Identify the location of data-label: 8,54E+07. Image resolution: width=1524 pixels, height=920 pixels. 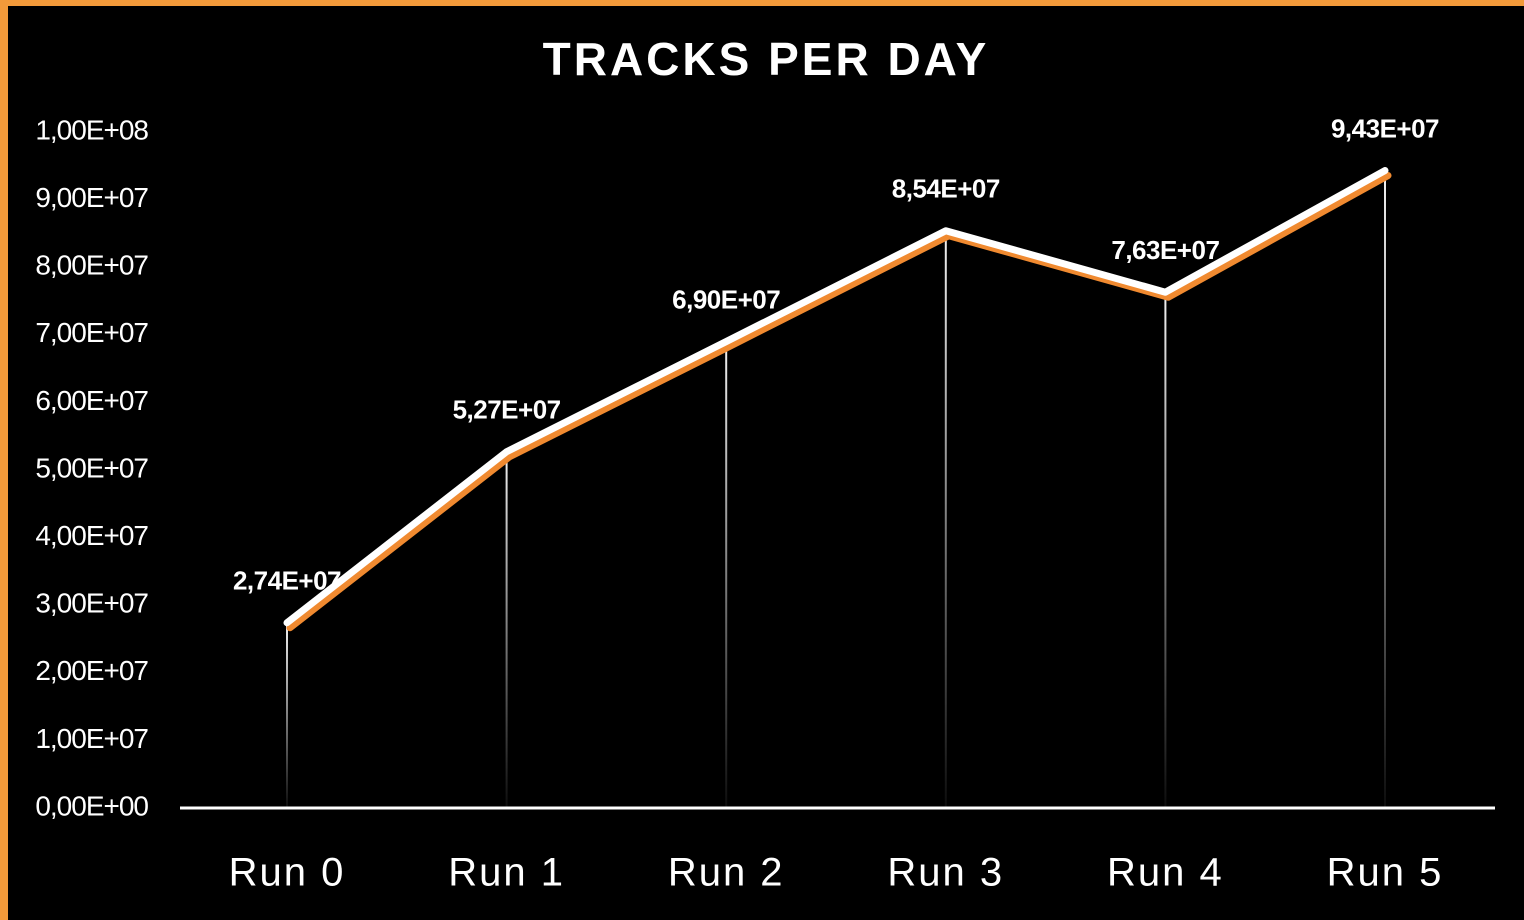
(946, 189).